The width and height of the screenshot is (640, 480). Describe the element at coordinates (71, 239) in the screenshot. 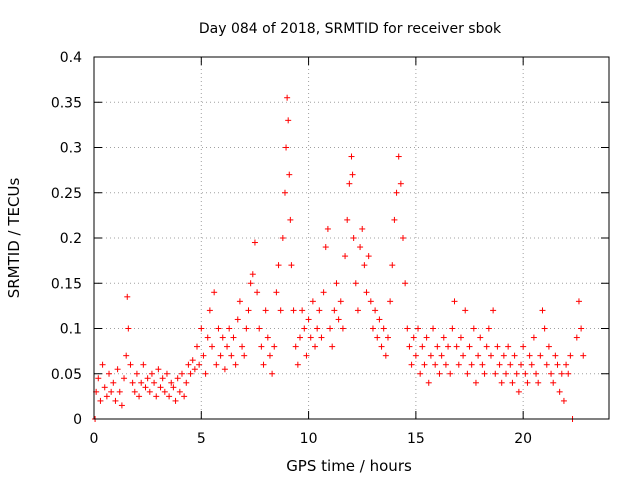

I see `y-tick-label: 0.2` at that location.